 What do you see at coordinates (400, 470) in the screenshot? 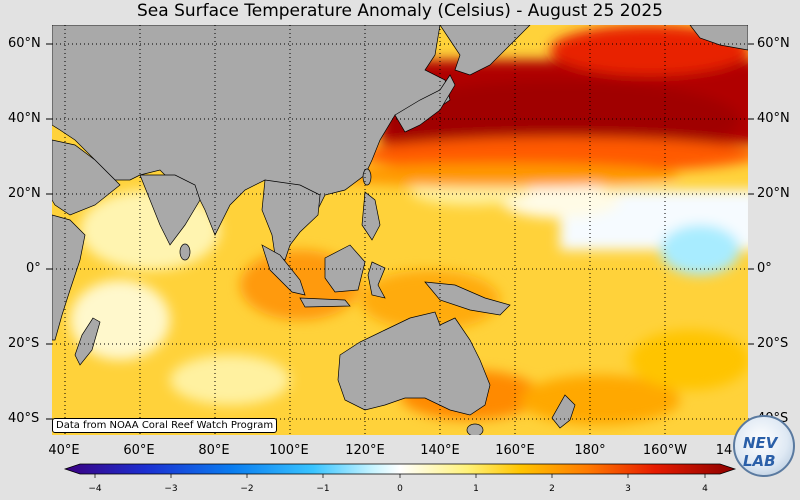
I see `colorbar` at bounding box center [400, 470].